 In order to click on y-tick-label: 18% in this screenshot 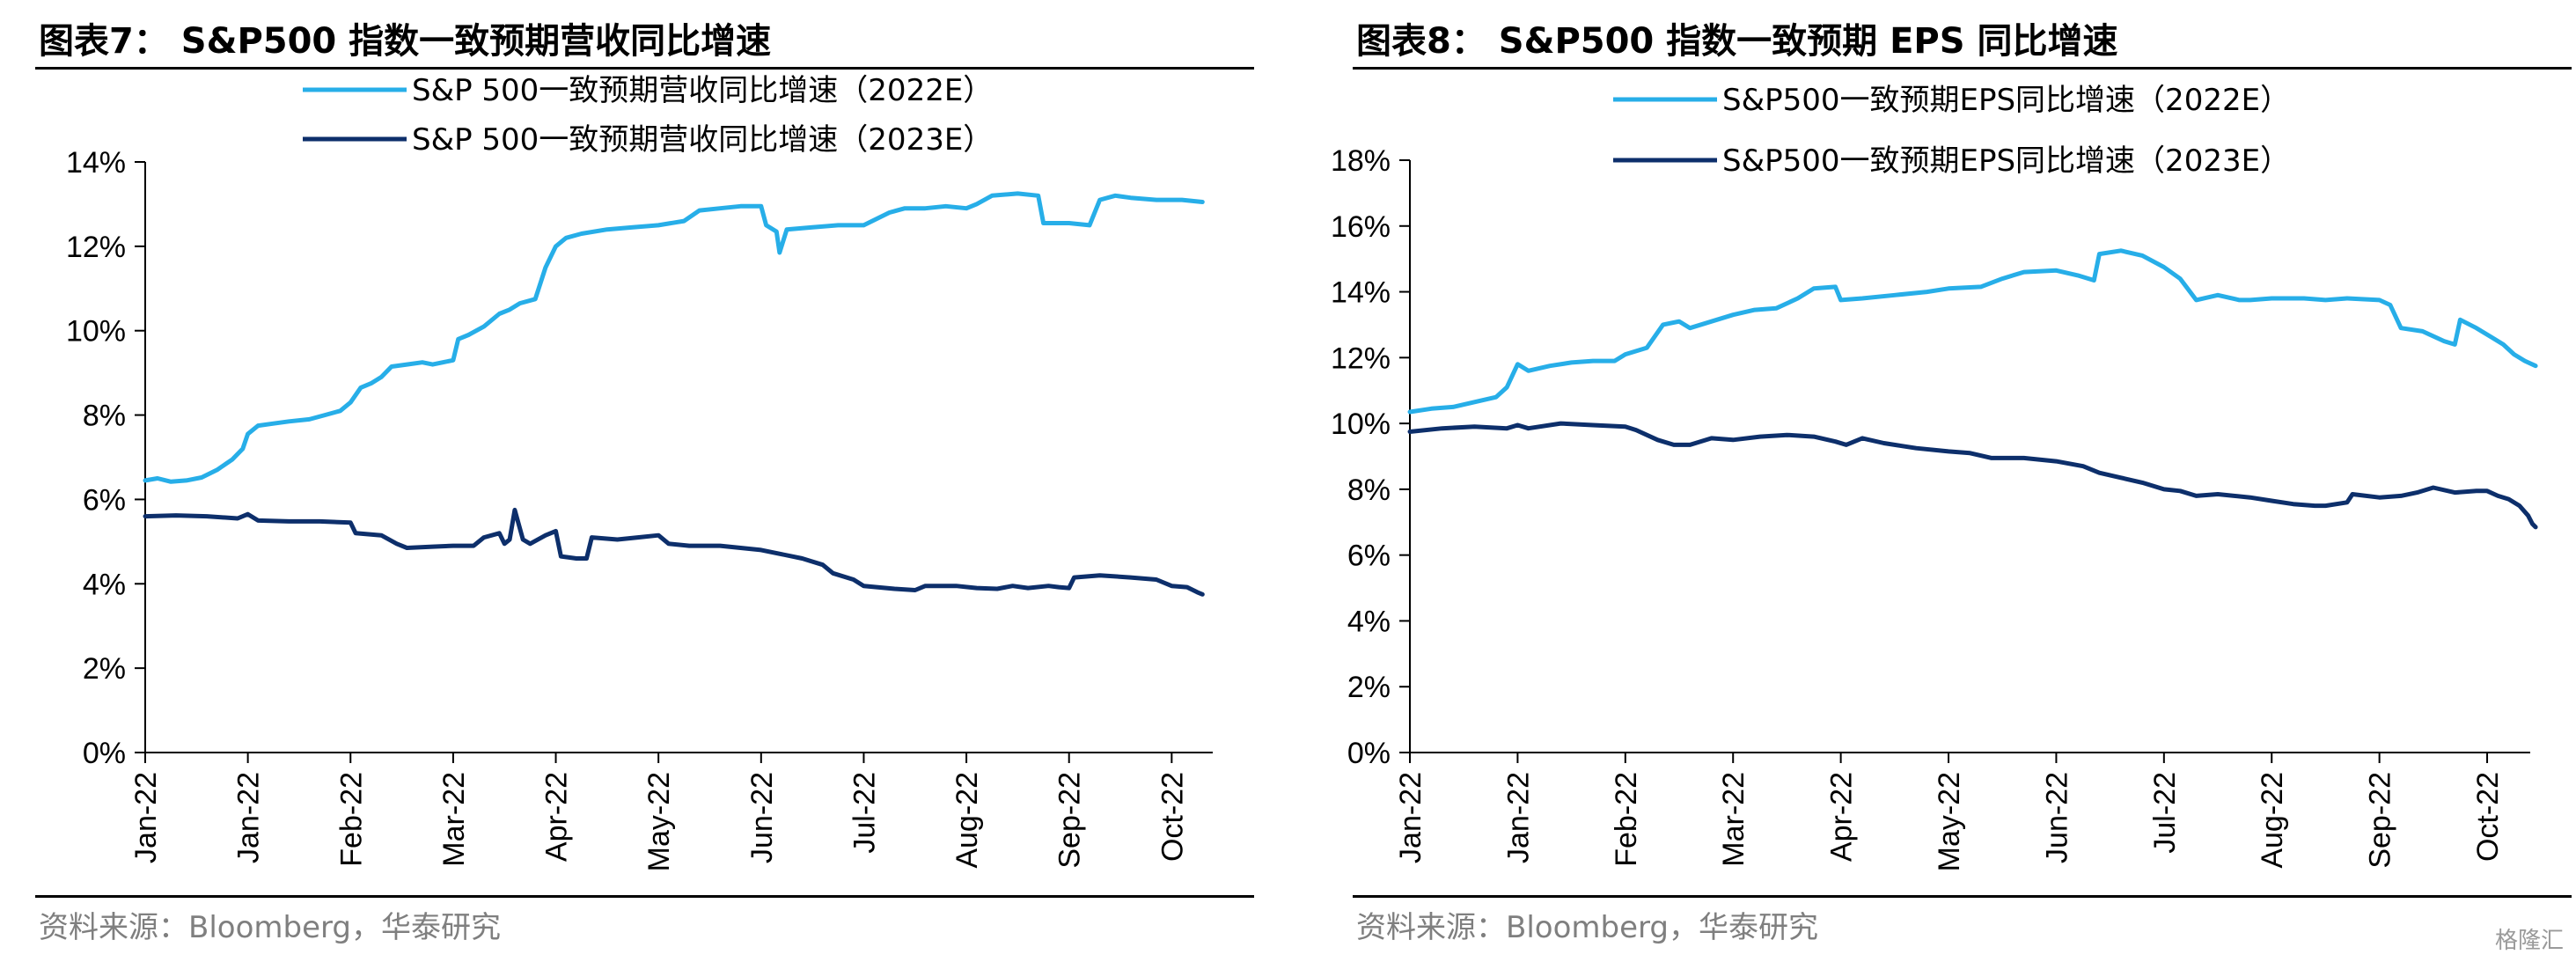, I will do `click(1361, 161)`.